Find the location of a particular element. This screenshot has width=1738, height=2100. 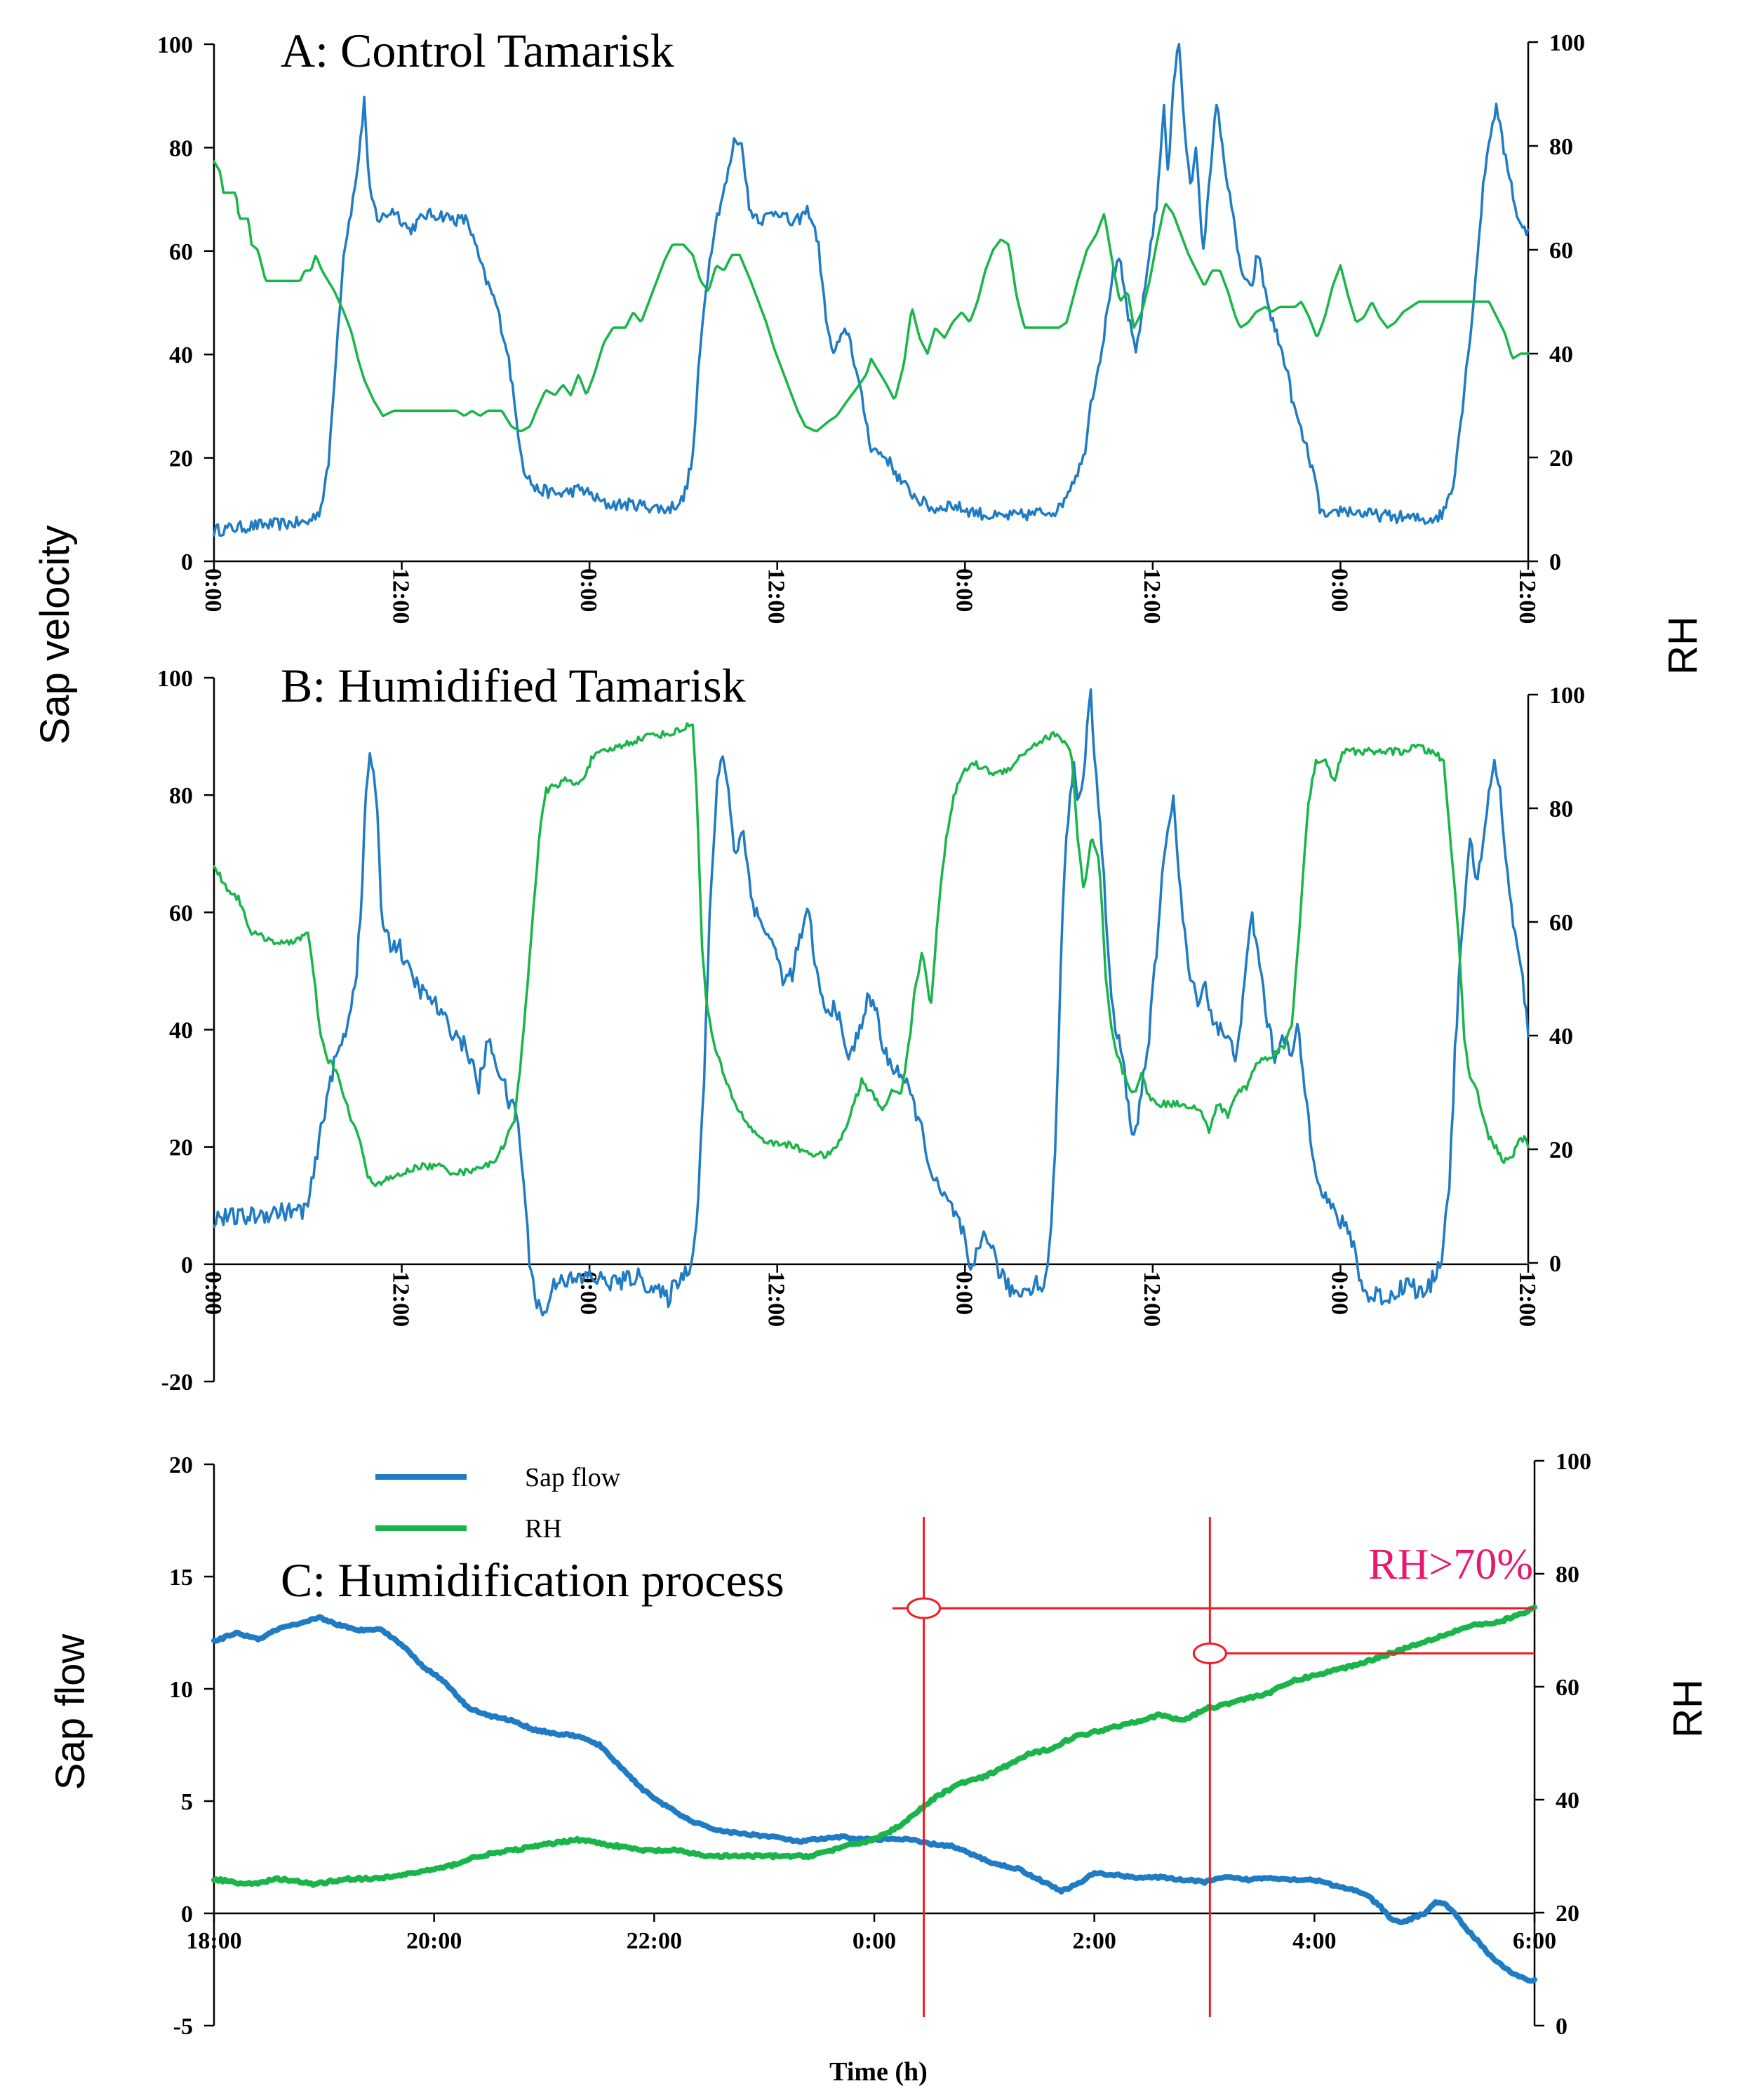

left-tick-label: 15 is located at coordinates (181, 1578).